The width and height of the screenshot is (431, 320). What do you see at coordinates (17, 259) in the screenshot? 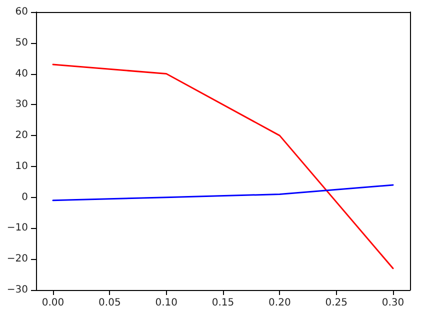
I see `y-tick-label: −20` at bounding box center [17, 259].